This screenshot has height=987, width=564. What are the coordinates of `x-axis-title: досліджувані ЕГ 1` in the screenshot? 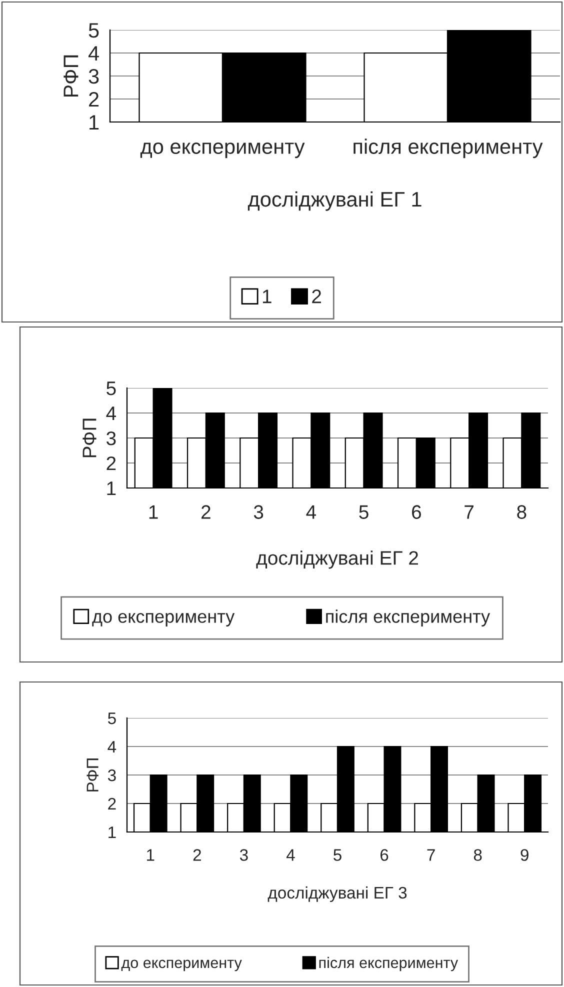 It's located at (335, 201).